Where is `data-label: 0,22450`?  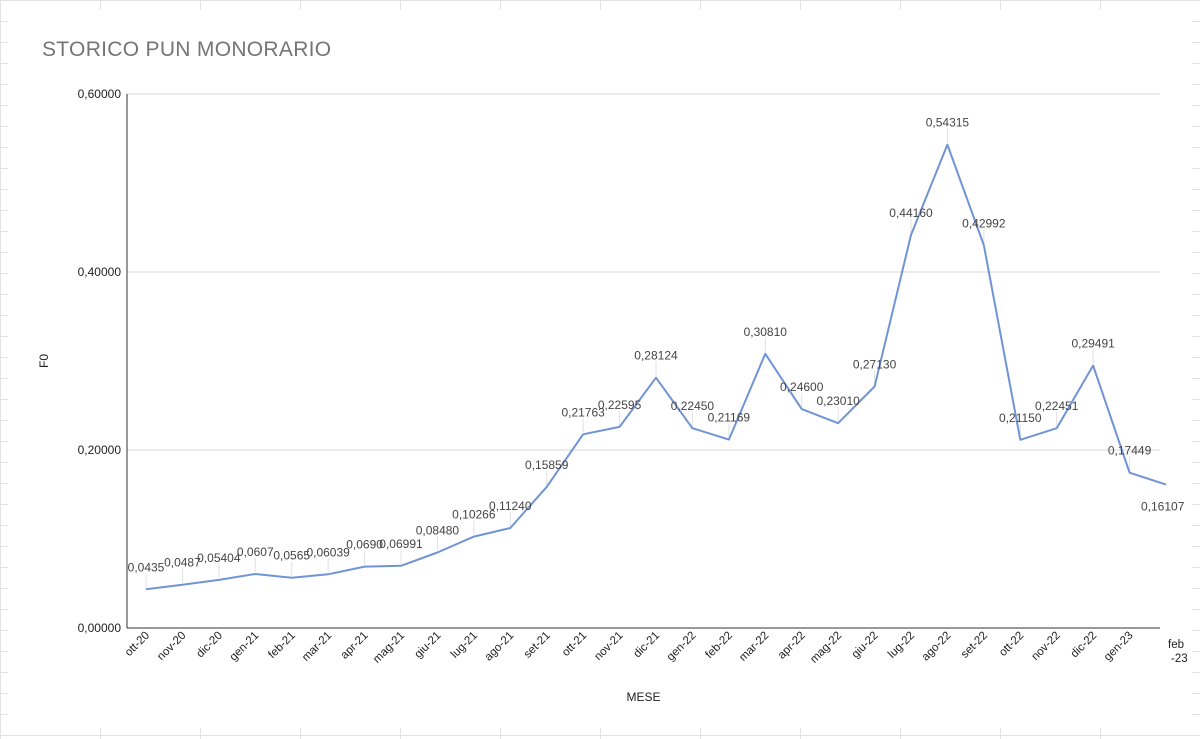 data-label: 0,22450 is located at coordinates (693, 406).